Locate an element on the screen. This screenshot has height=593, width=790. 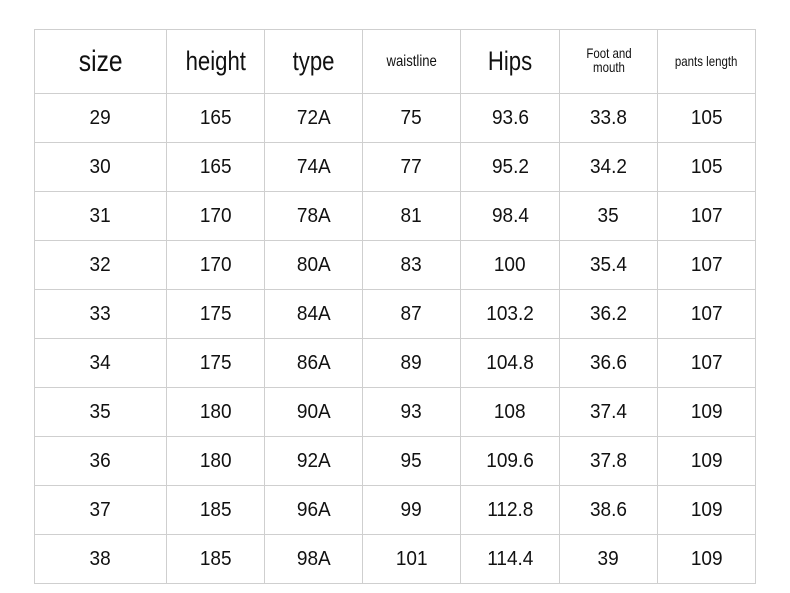
table-cell: 95.2 is located at coordinates (510, 167).